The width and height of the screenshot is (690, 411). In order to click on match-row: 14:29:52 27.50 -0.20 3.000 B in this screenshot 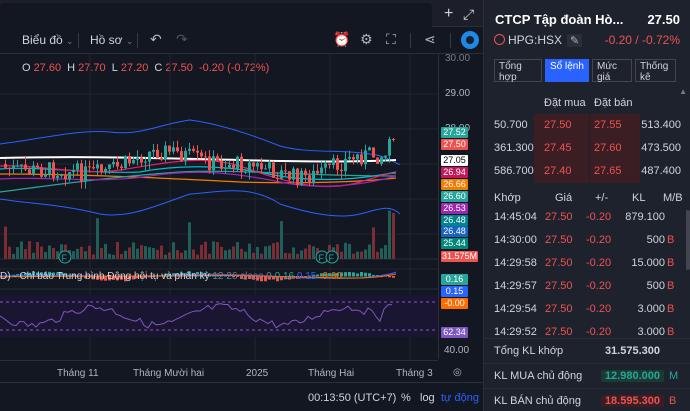, I will do `click(587, 333)`.